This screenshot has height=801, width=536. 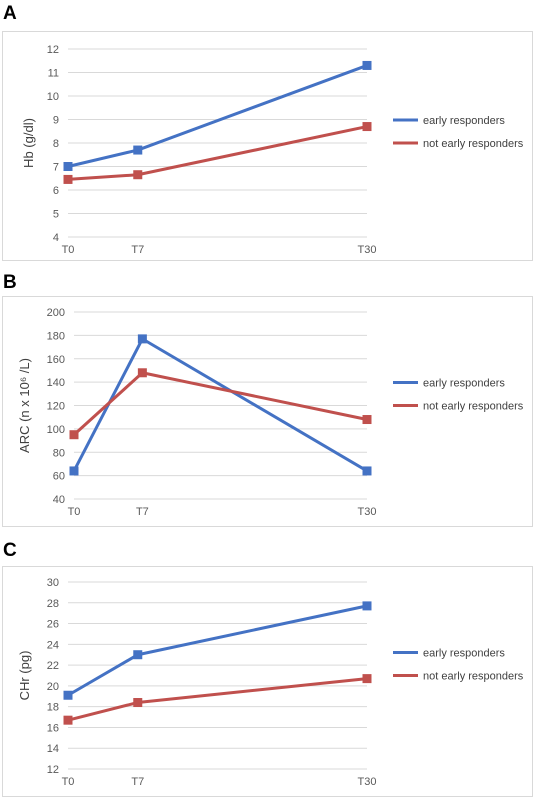 I want to click on y-tick-label: 28, so click(x=53, y=604).